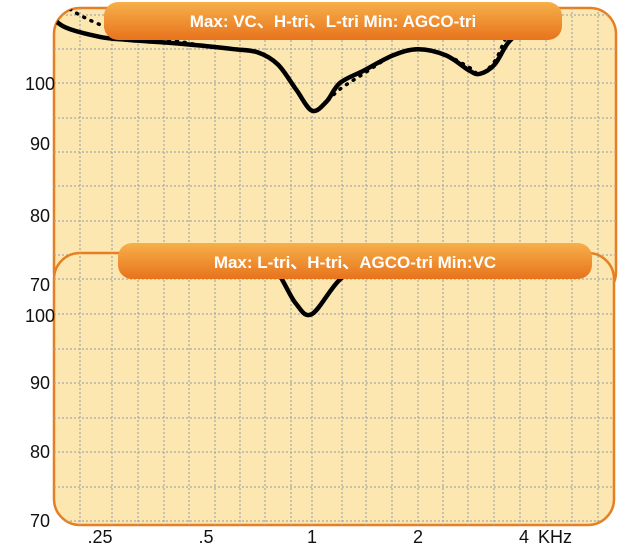 The width and height of the screenshot is (623, 547). Describe the element at coordinates (555, 537) in the screenshot. I see `x-axis-unit-label: KHz` at that location.